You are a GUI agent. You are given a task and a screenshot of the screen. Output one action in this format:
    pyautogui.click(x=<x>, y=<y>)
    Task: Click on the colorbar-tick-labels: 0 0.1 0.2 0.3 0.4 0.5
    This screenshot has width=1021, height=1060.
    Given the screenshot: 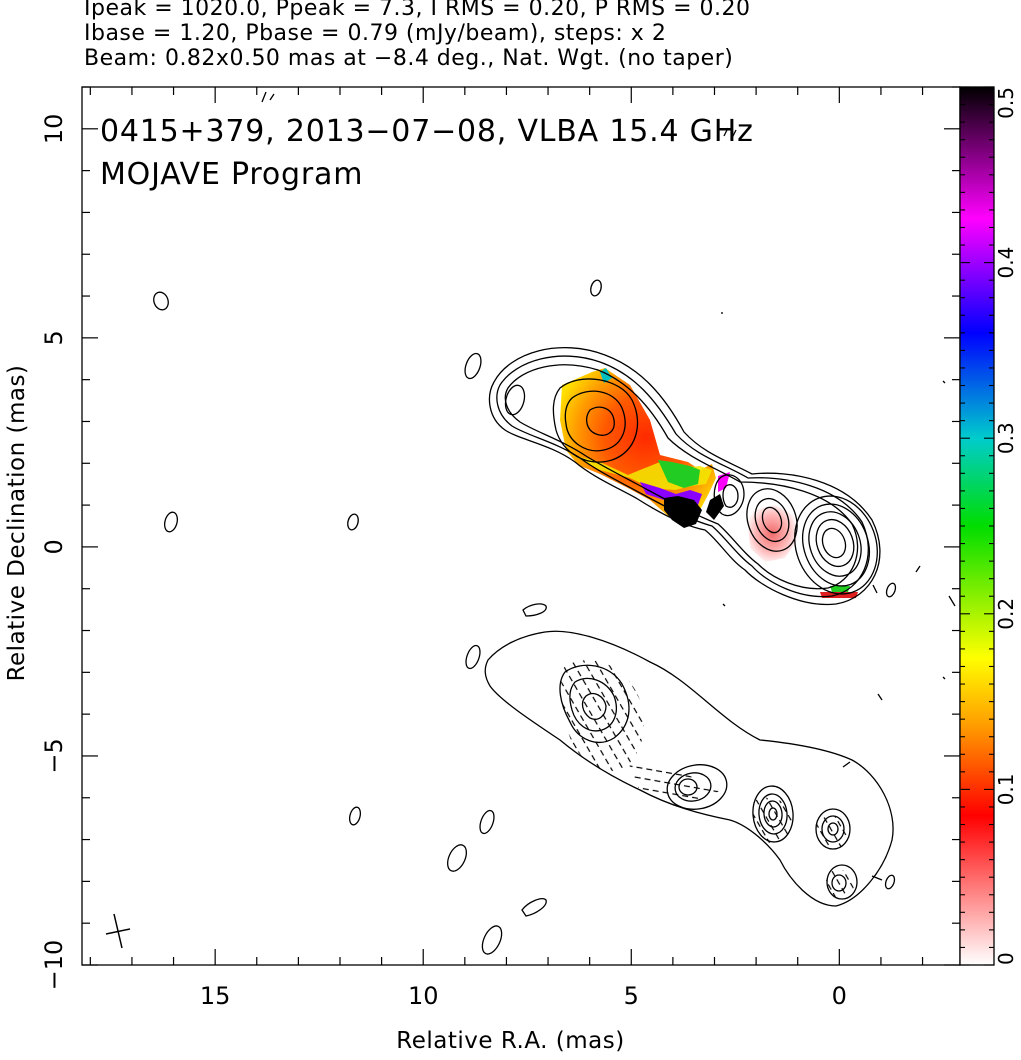 What is the action you would take?
    pyautogui.click(x=1006, y=526)
    